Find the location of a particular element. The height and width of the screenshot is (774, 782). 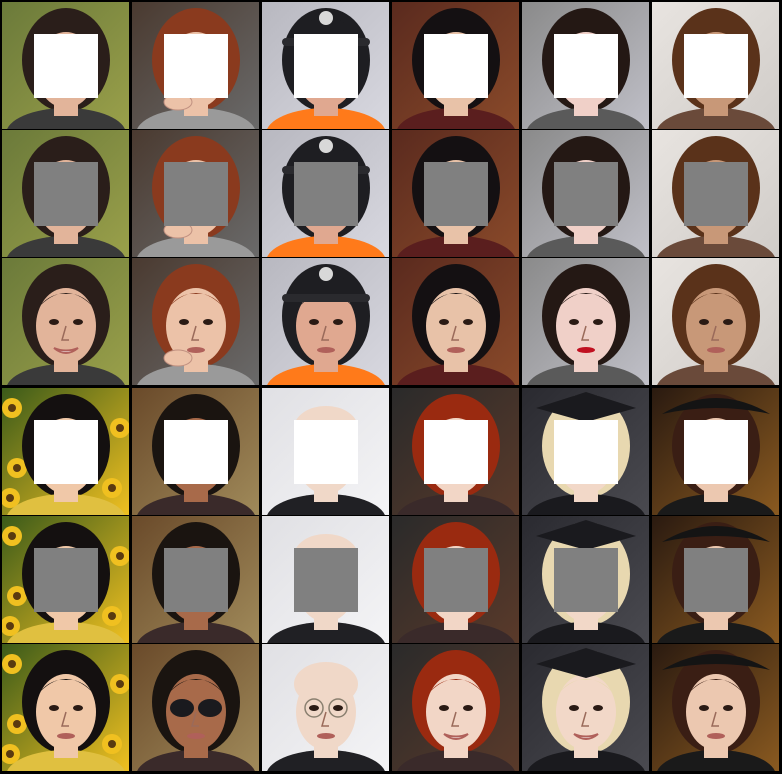

face-image-child-sunflowers-masked-input is located at coordinates (65, 451).